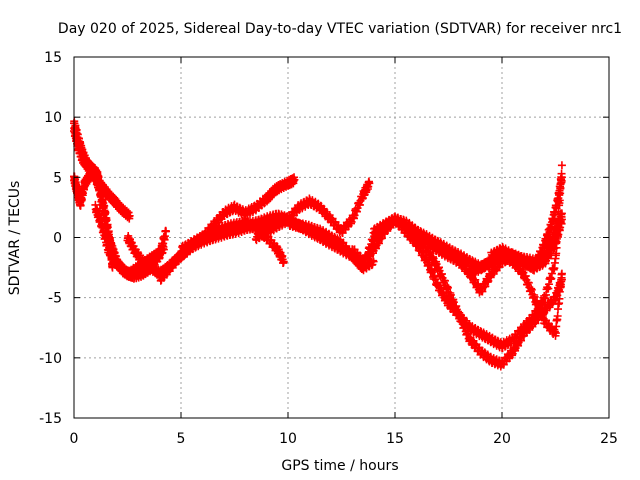  I want to click on x-tick-labels: 0 5 10 15 20 25, so click(344, 439).